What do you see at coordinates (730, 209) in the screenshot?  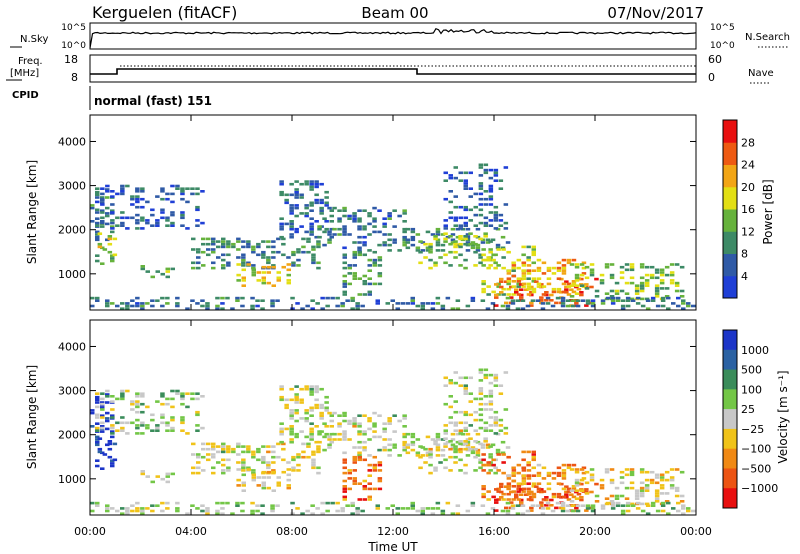 I see `power-colorbar-frame` at bounding box center [730, 209].